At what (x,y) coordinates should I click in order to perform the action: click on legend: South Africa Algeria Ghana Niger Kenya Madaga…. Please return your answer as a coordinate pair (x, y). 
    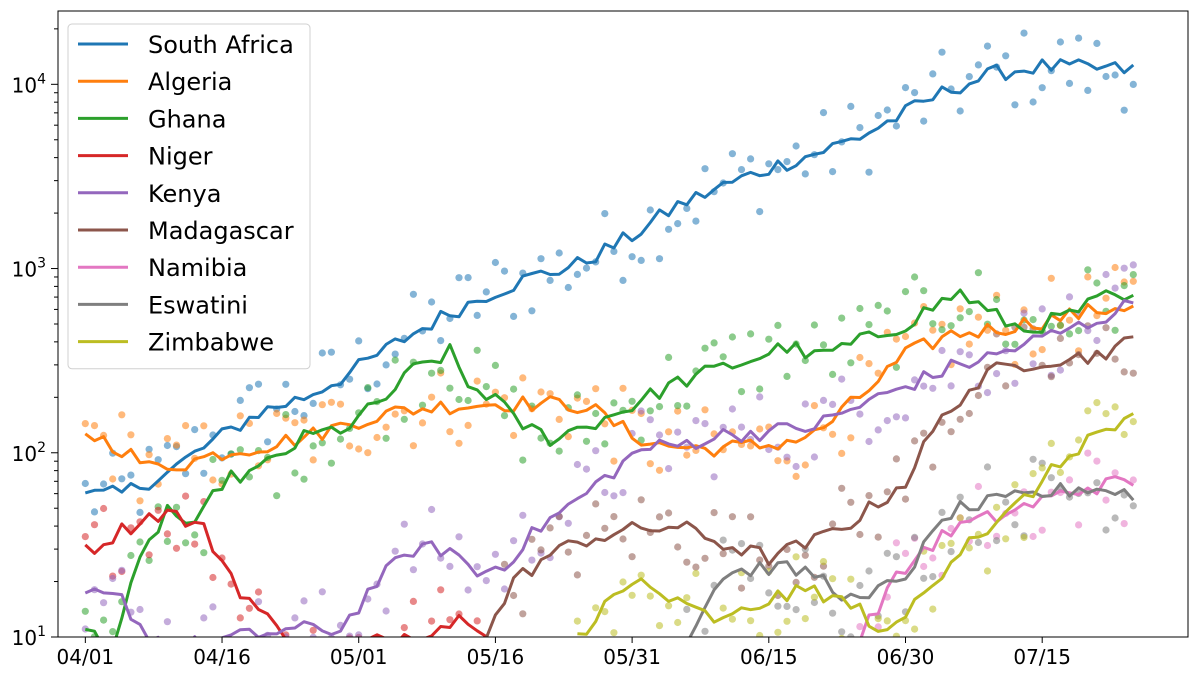
    Looking at the image, I should click on (189, 196).